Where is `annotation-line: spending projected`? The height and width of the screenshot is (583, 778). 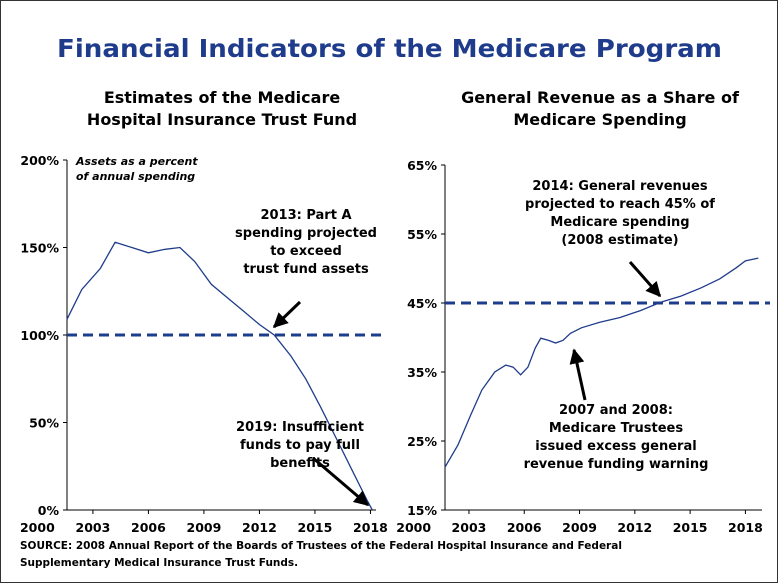
annotation-line: spending projected is located at coordinates (306, 233).